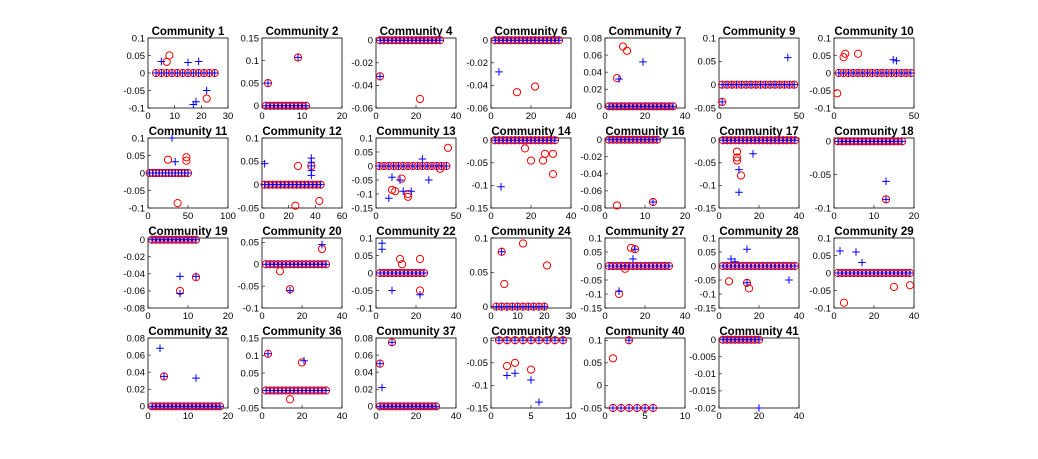 The image size is (1038, 459). I want to click on subplot-title: Community 37, so click(415, 332).